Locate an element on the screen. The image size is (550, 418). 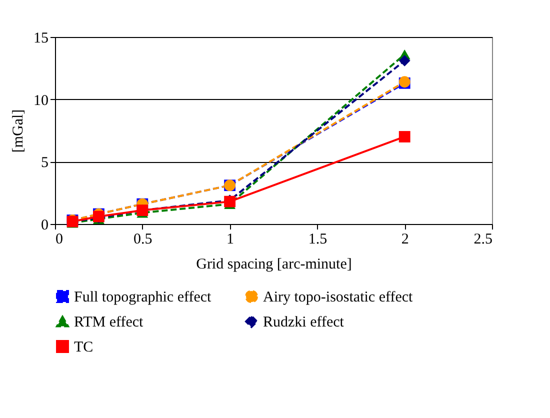
y-tick-label: 0 is located at coordinates (44, 226).